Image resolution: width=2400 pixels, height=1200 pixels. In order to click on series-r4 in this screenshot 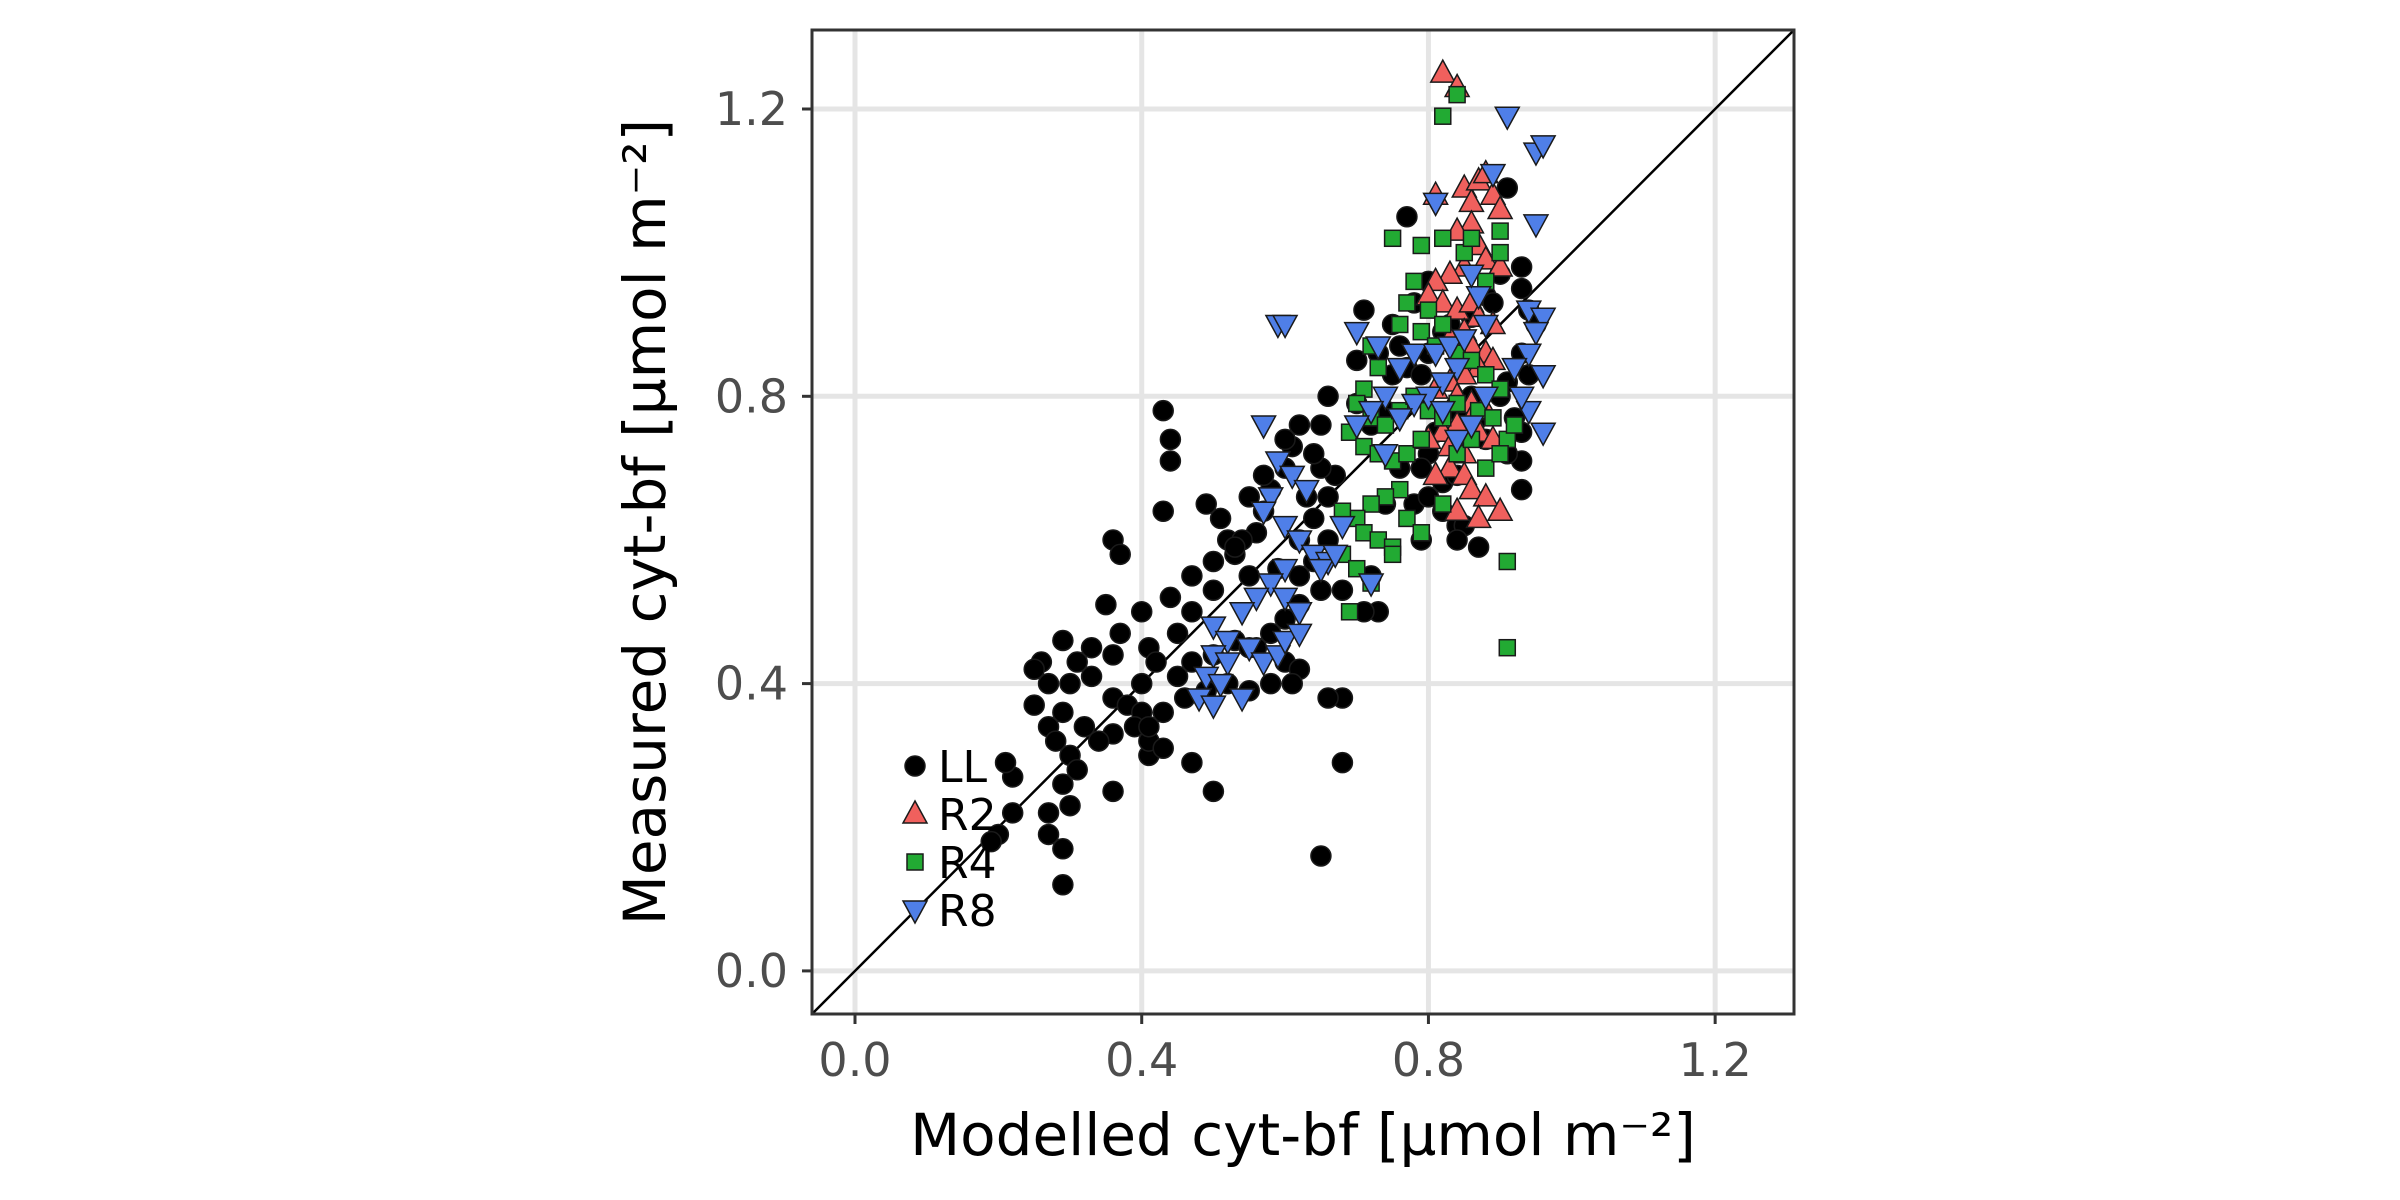, I will do `click(1428, 371)`.